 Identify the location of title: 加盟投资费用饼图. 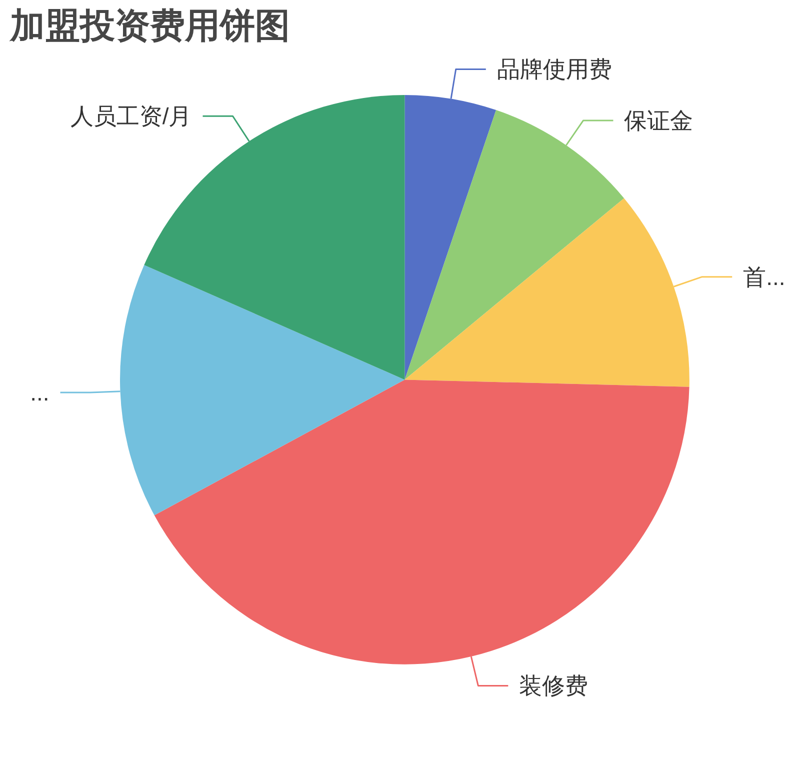
(150, 26).